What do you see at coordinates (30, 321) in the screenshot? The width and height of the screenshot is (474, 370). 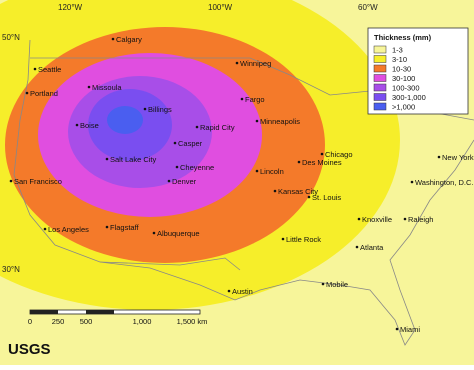 I see `scale-label: 0` at bounding box center [30, 321].